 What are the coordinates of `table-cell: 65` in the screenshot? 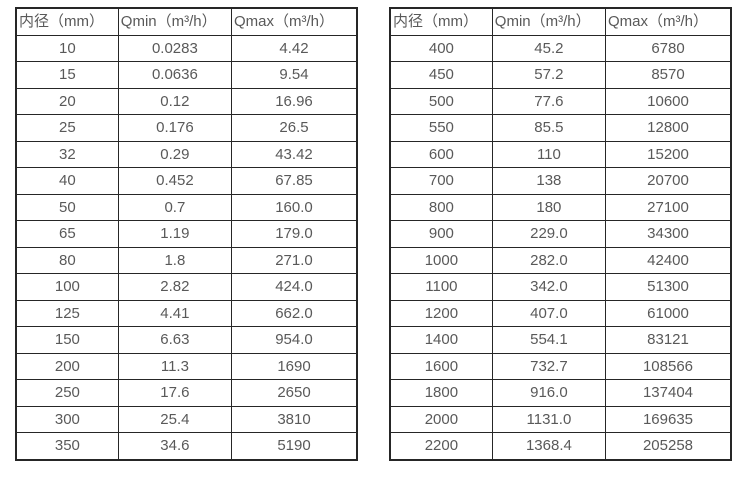 It's located at (67, 234).